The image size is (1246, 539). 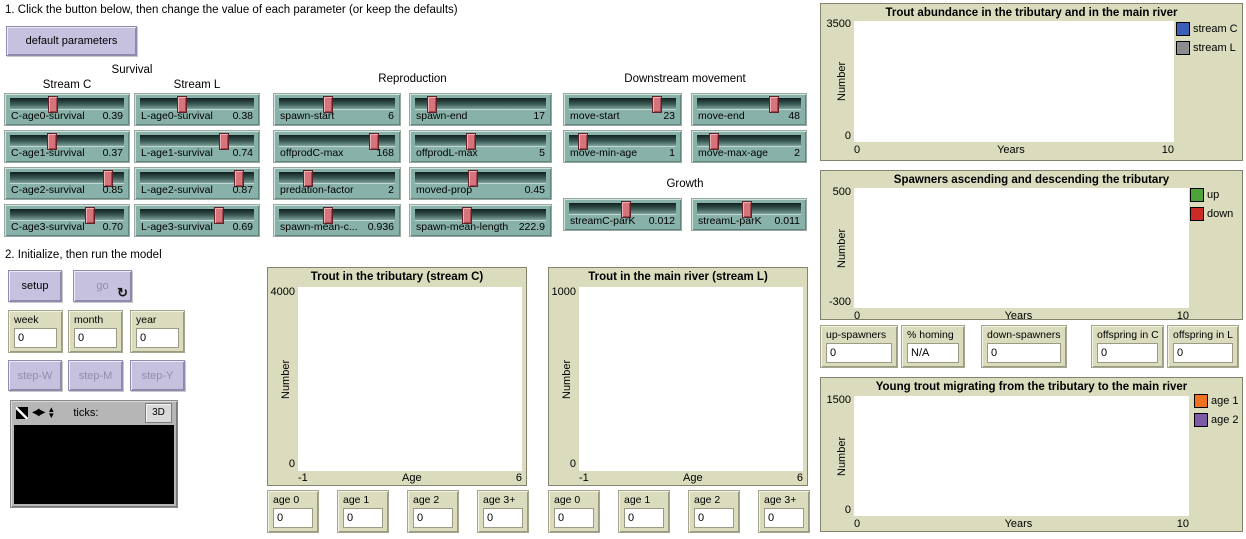 I want to click on slider-spawn-start: spawn-start 6, so click(x=337, y=109).